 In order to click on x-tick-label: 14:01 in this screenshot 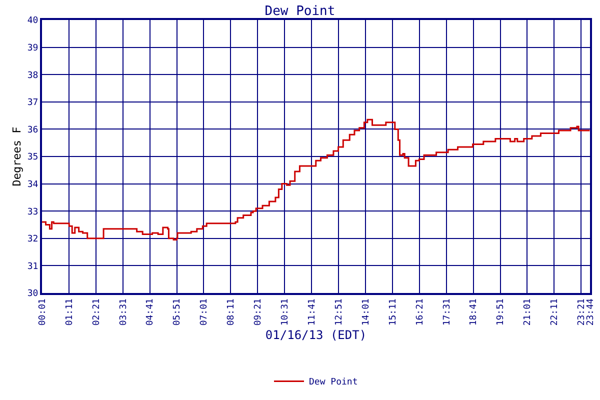, I will do `click(366, 312)`.